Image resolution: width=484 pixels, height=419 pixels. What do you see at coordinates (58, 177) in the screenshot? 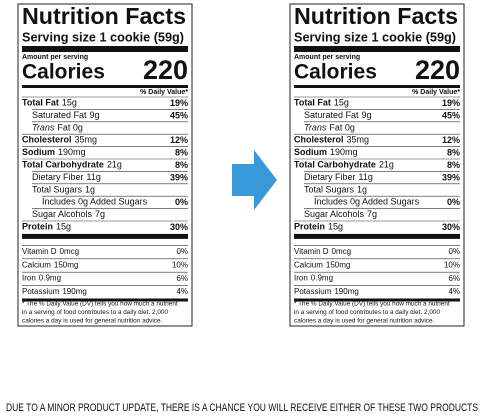
I see `nutrient-name: Dietary Fiber` at bounding box center [58, 177].